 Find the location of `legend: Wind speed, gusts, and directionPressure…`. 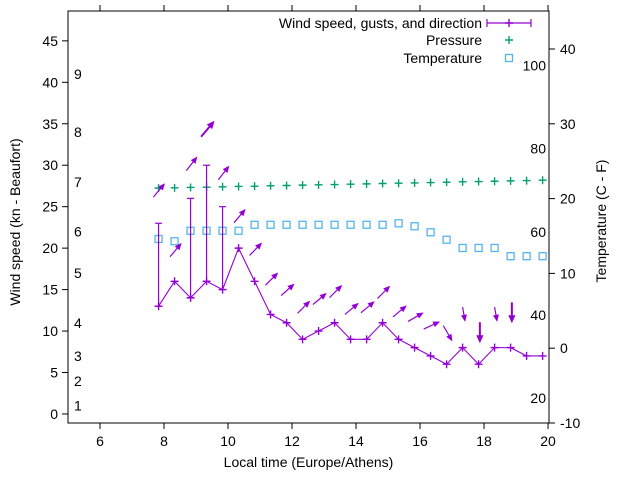

legend: Wind speed, gusts, and directionPressure… is located at coordinates (405, 40).